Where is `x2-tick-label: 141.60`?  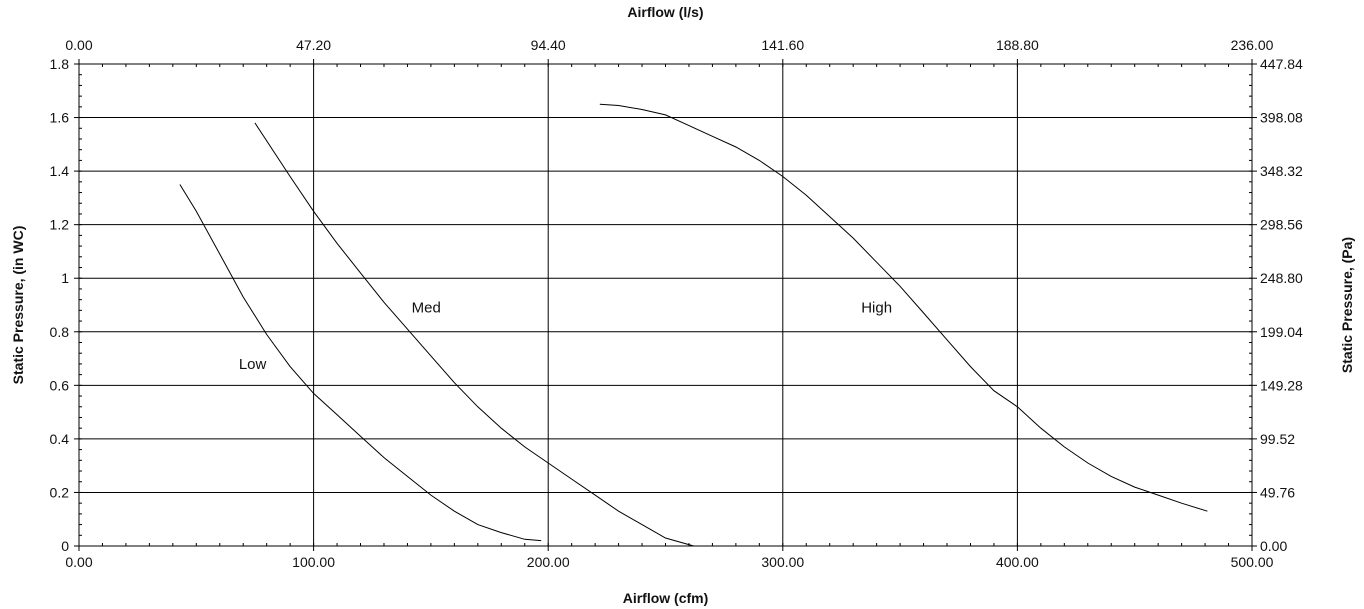
x2-tick-label: 141.60 is located at coordinates (782, 45).